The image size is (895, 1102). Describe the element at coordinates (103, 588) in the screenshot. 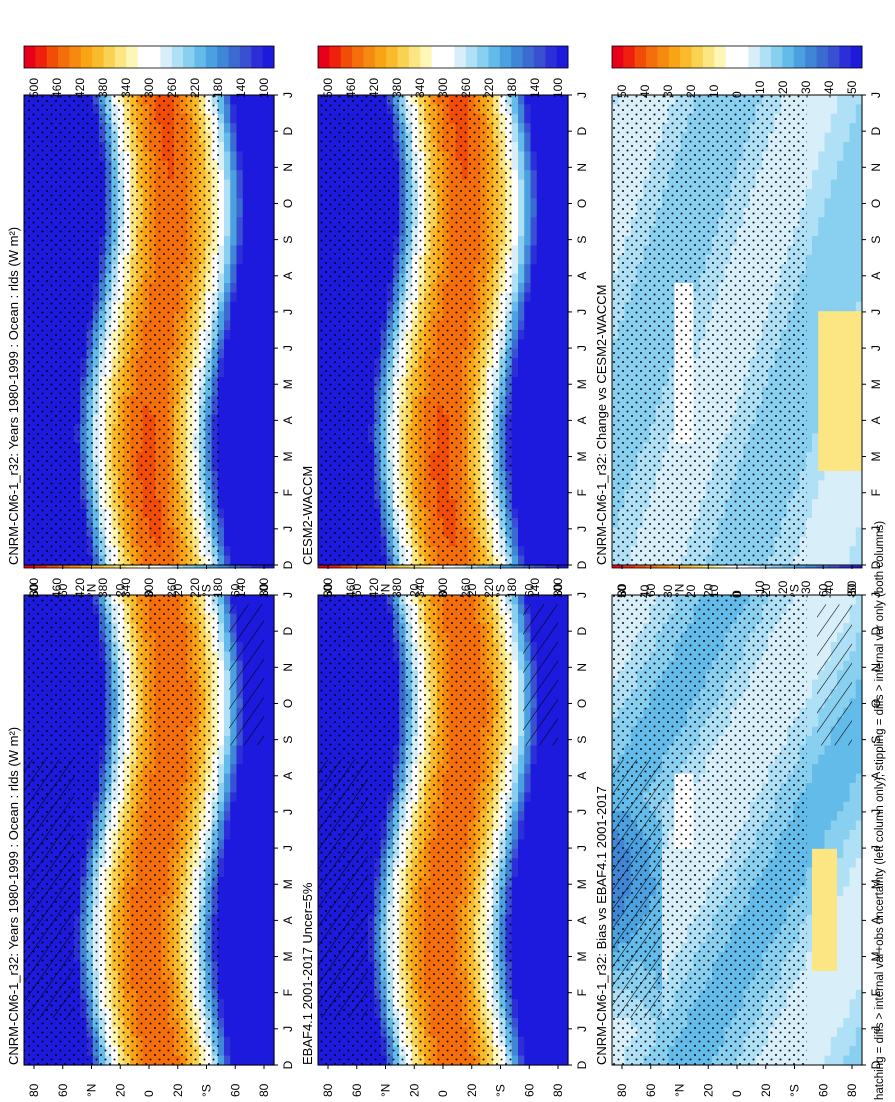

I see `colorbar-label: 380` at that location.